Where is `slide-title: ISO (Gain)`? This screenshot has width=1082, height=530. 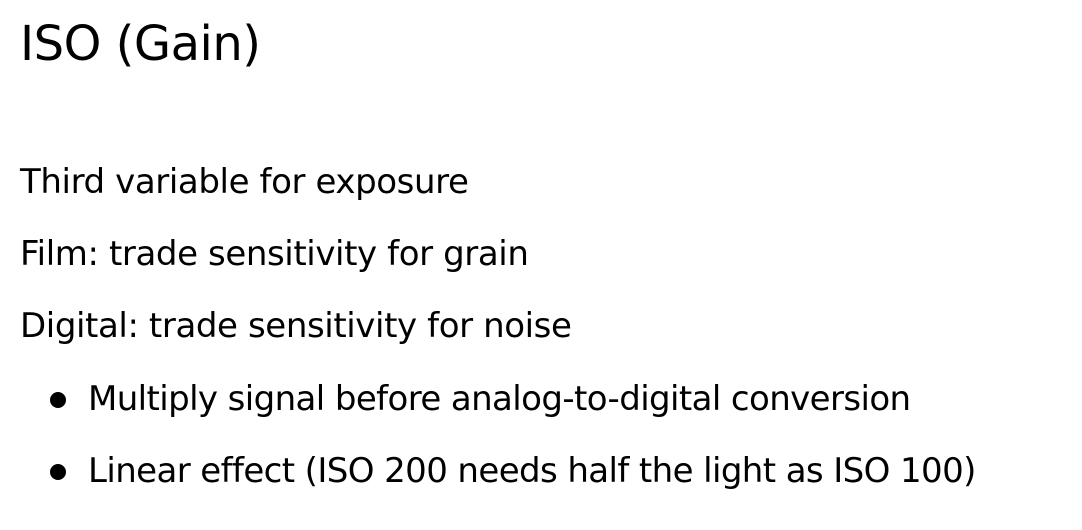
slide-title: ISO (Gain) is located at coordinates (140, 44).